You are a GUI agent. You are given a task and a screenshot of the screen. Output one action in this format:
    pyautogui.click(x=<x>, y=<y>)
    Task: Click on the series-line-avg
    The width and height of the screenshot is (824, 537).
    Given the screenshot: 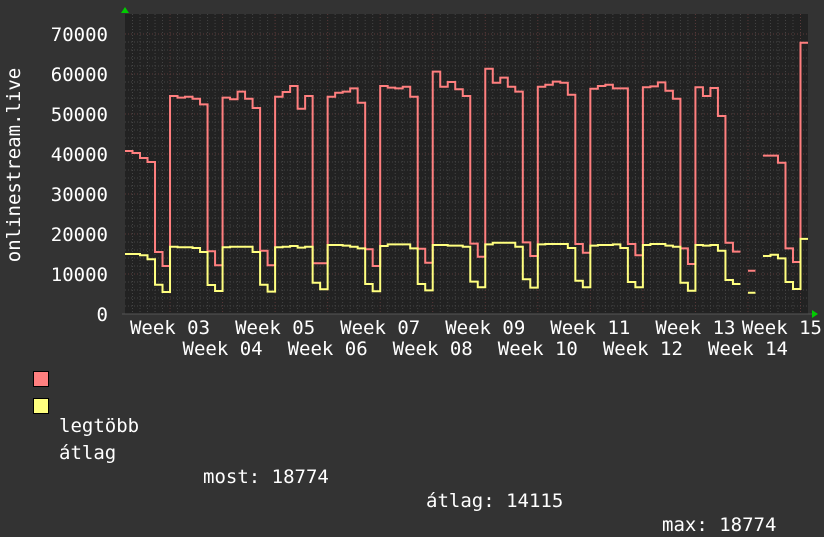 What is the action you would take?
    pyautogui.click(x=466, y=265)
    